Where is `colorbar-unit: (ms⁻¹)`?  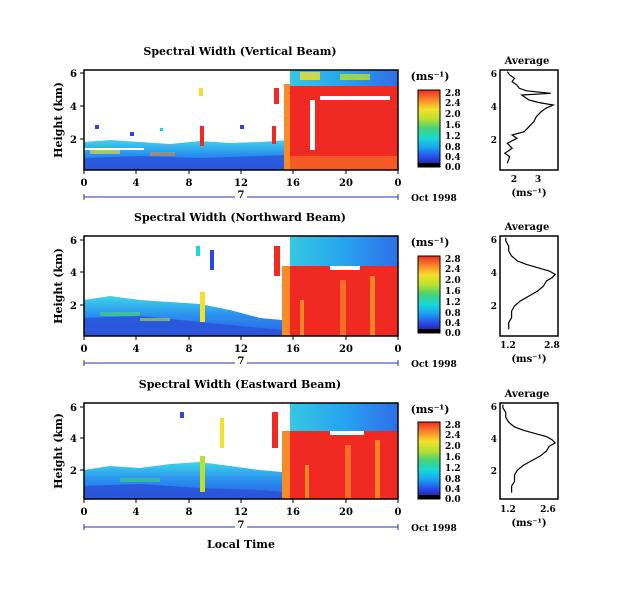 colorbar-unit: (ms⁻¹) is located at coordinates (430, 242).